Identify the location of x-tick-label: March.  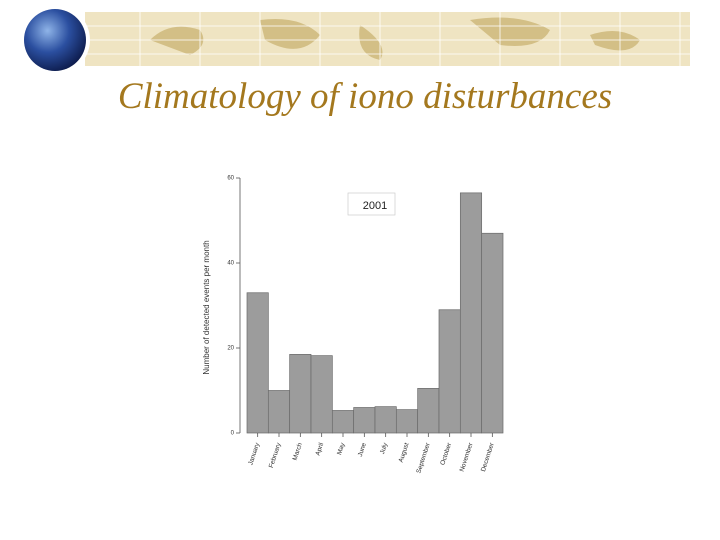
(298, 452).